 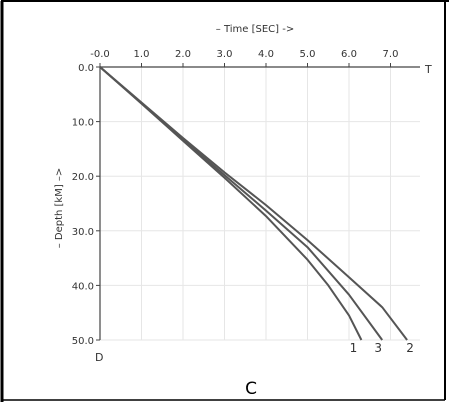 What do you see at coordinates (349, 54) in the screenshot?
I see `x-tick-label: 6.0` at bounding box center [349, 54].